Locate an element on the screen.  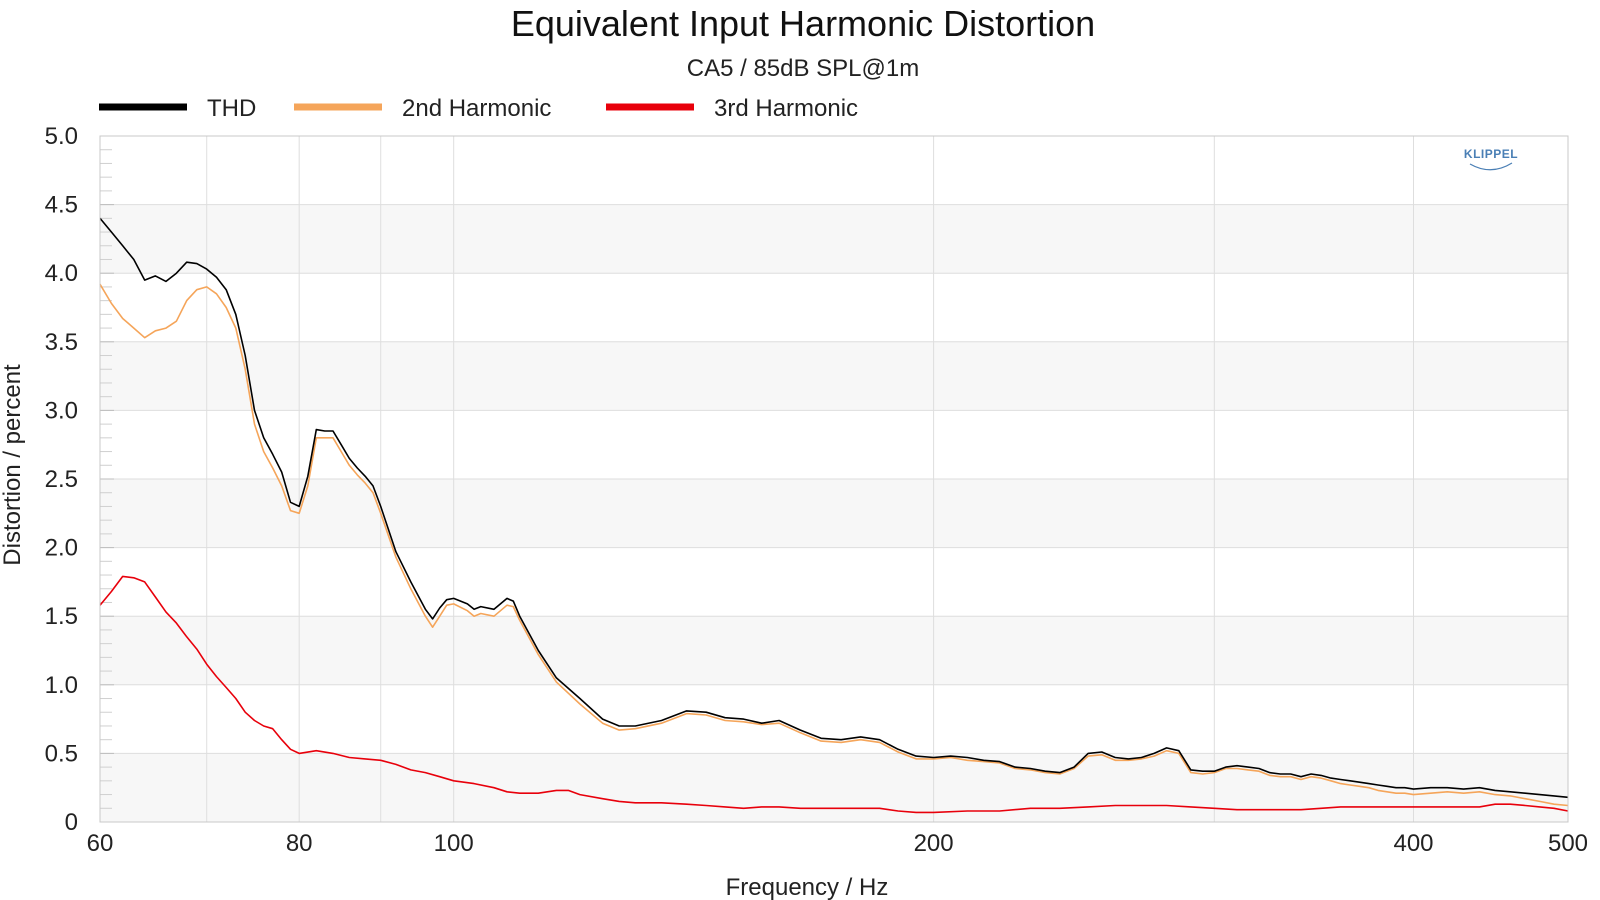
x-tick-label: 80 is located at coordinates (299, 843).